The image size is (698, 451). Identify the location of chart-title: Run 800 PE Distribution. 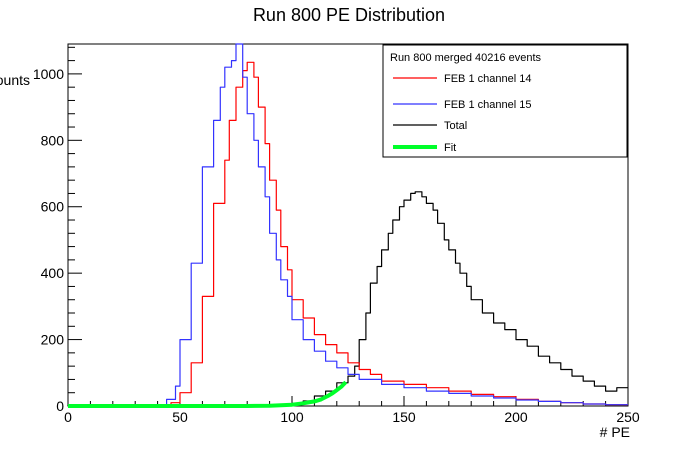
(349, 15).